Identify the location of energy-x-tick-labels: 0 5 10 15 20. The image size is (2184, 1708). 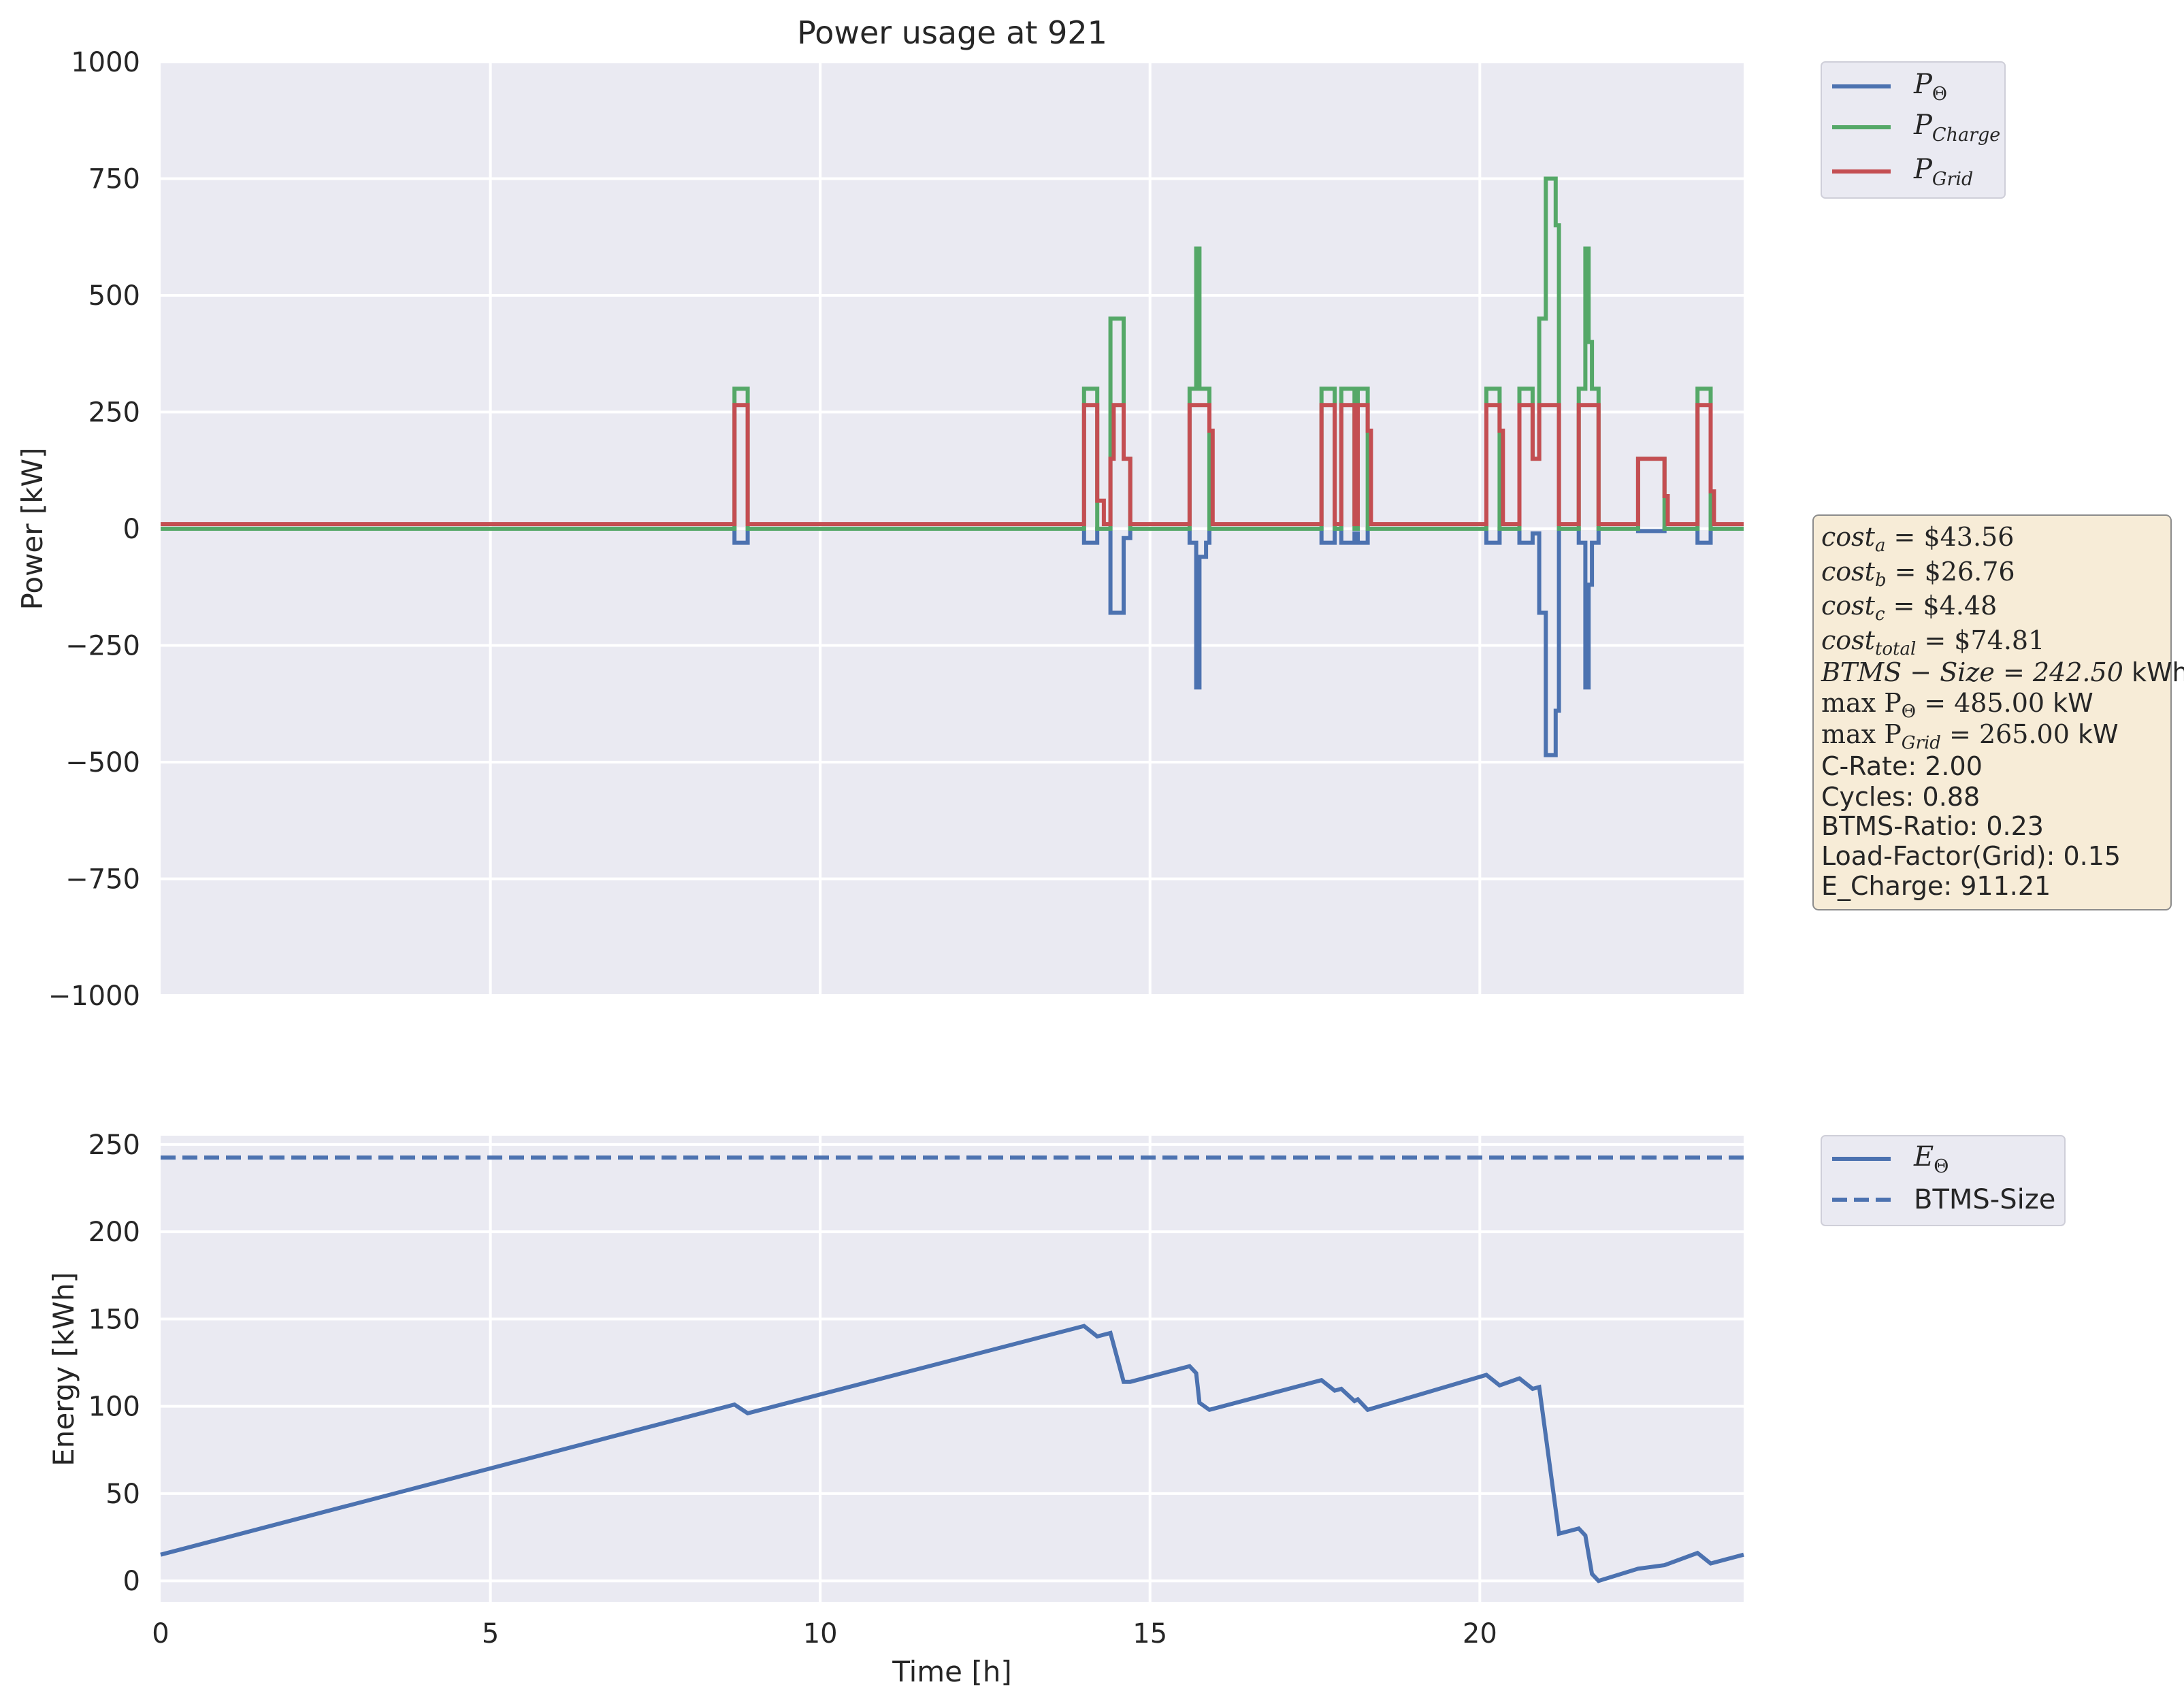
(825, 1633).